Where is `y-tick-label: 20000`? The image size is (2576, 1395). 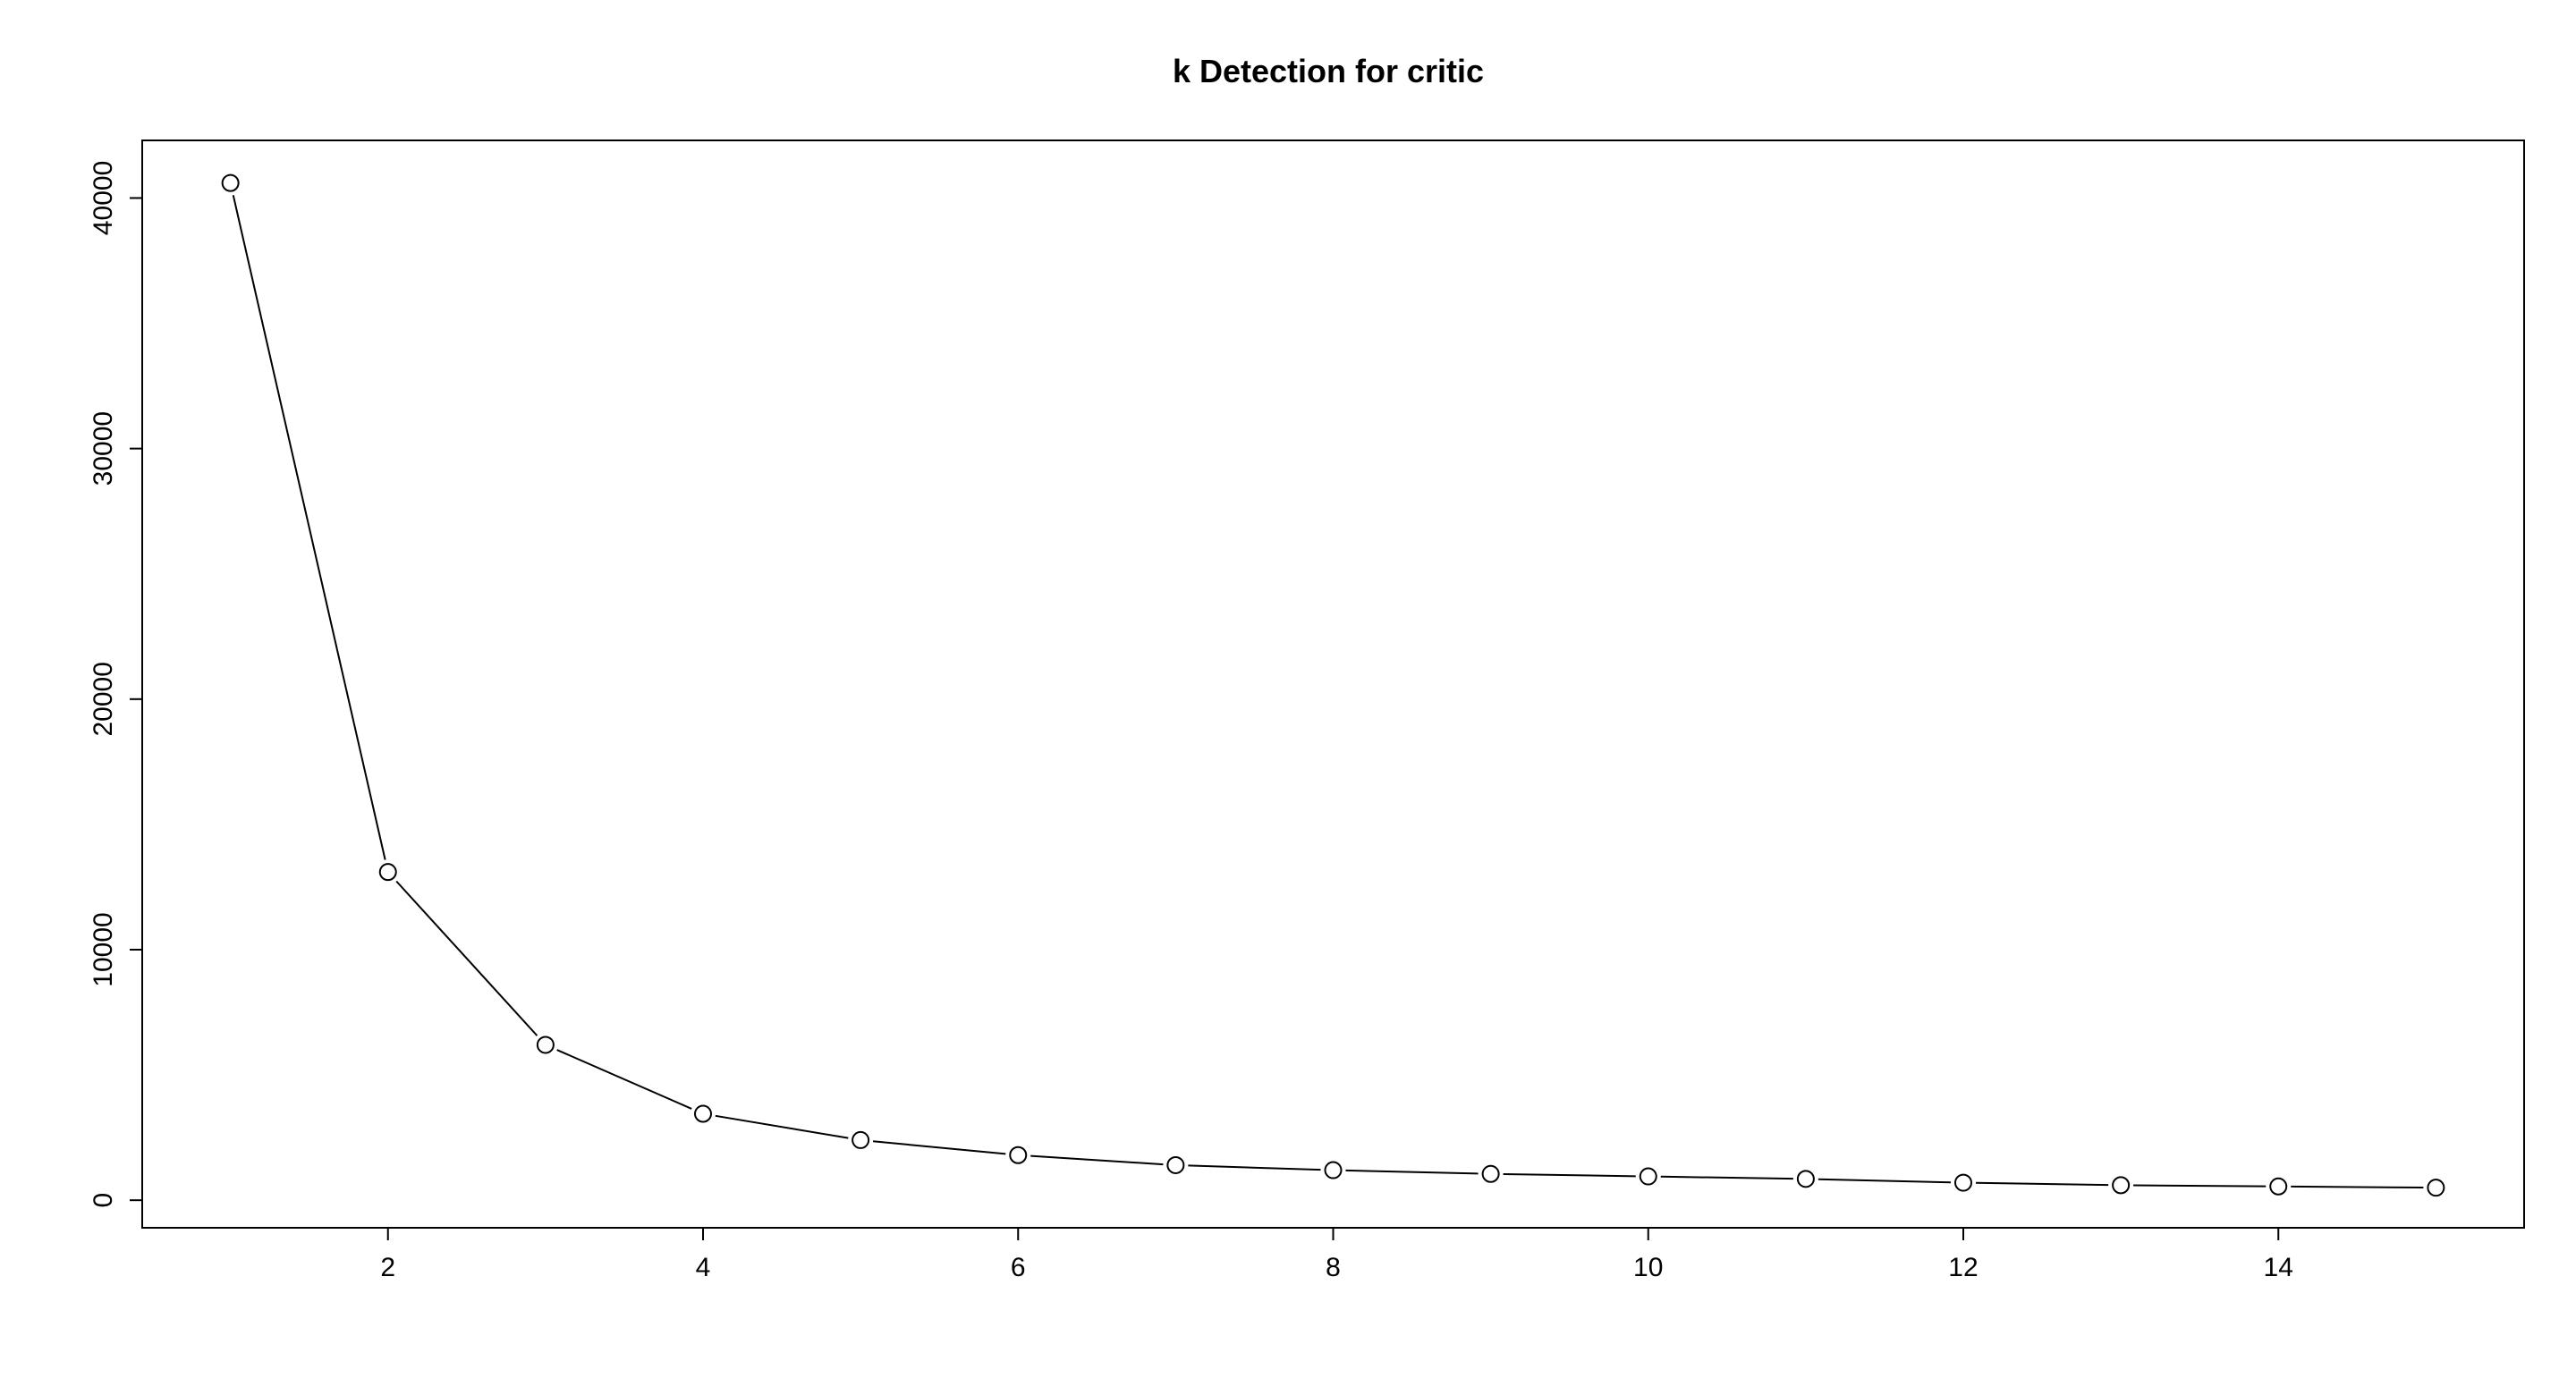
y-tick-label: 20000 is located at coordinates (103, 699).